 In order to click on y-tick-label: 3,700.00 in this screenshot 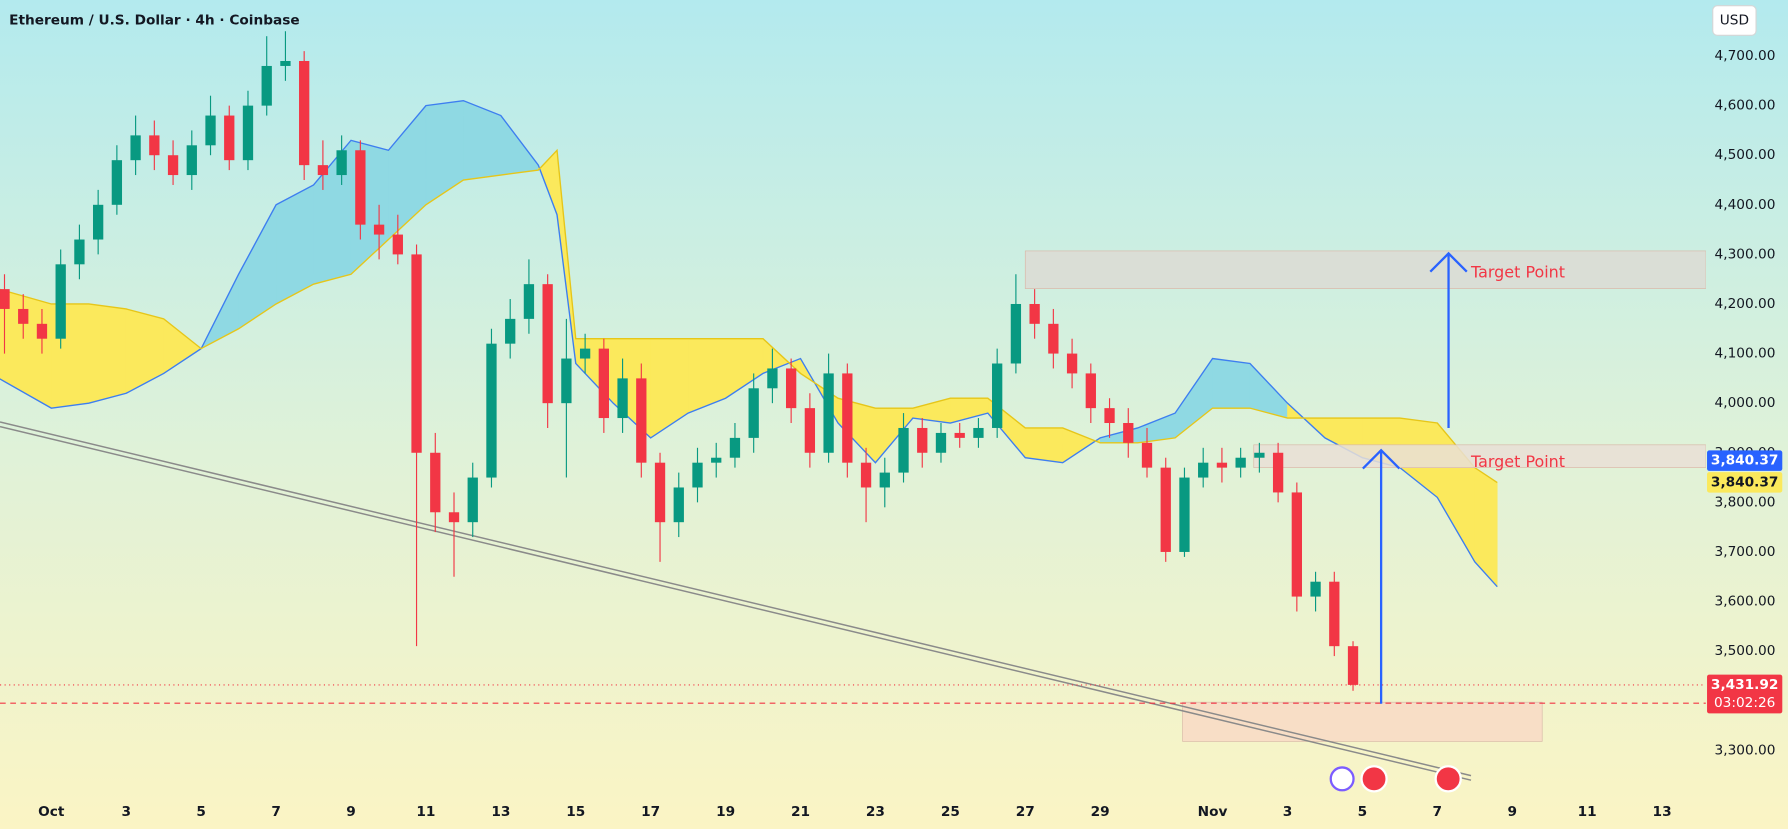, I will do `click(1745, 552)`.